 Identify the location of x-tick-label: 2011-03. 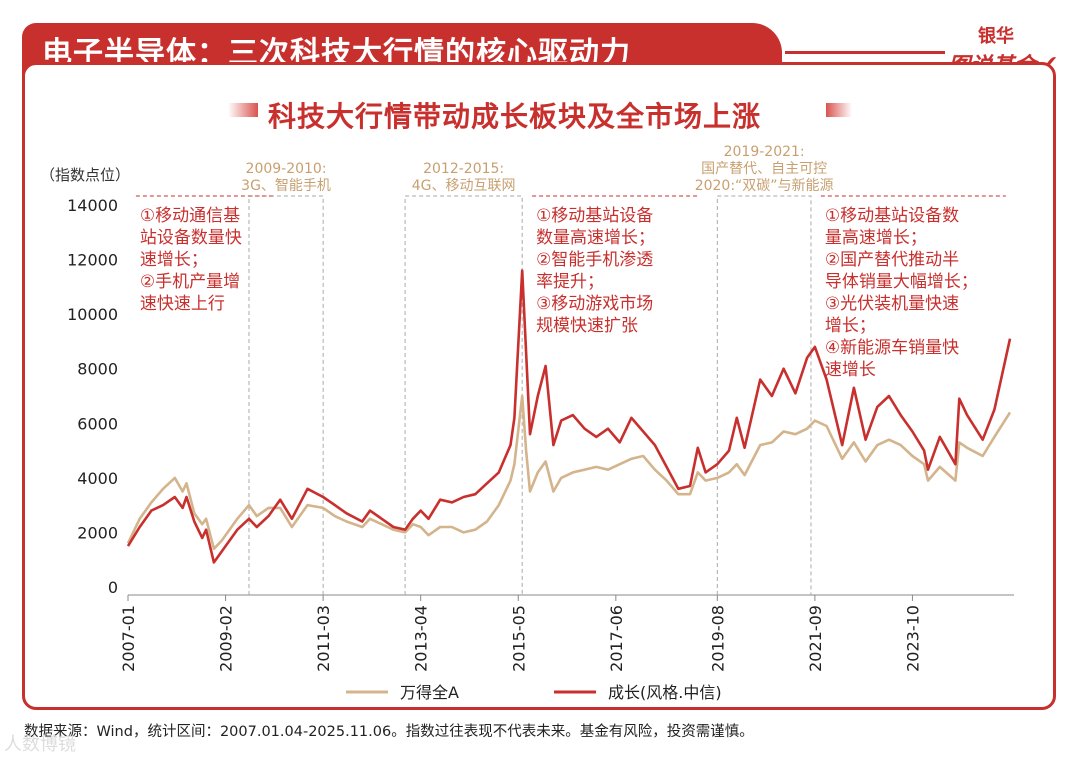
(323, 638).